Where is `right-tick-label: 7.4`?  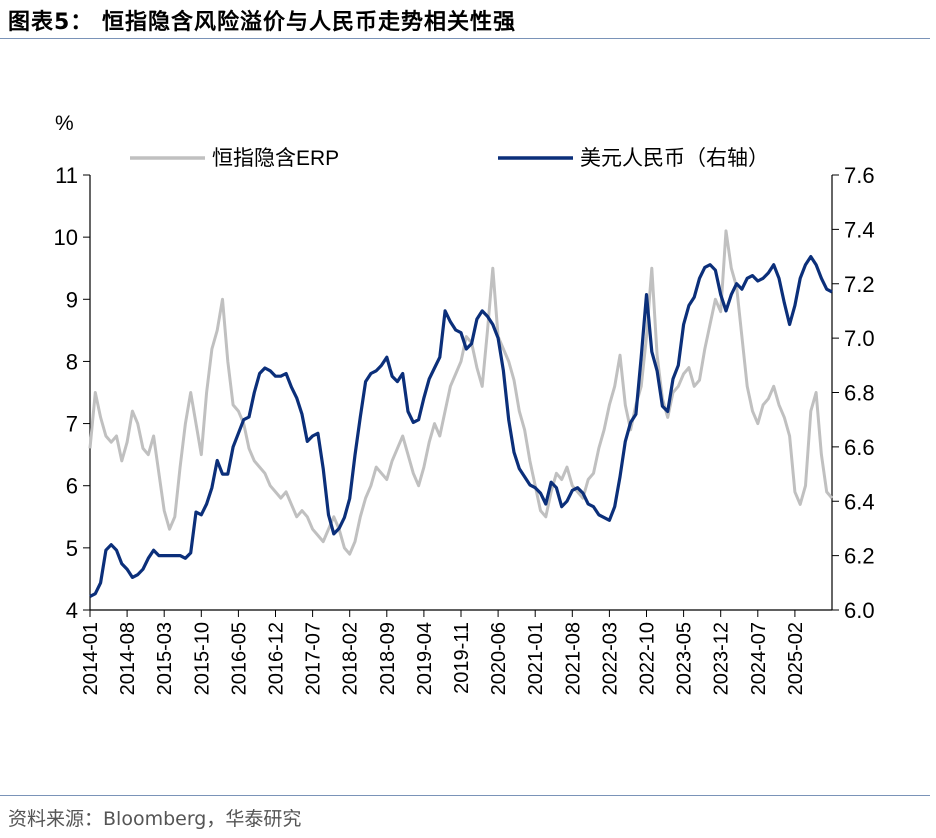 right-tick-label: 7.4 is located at coordinates (859, 229).